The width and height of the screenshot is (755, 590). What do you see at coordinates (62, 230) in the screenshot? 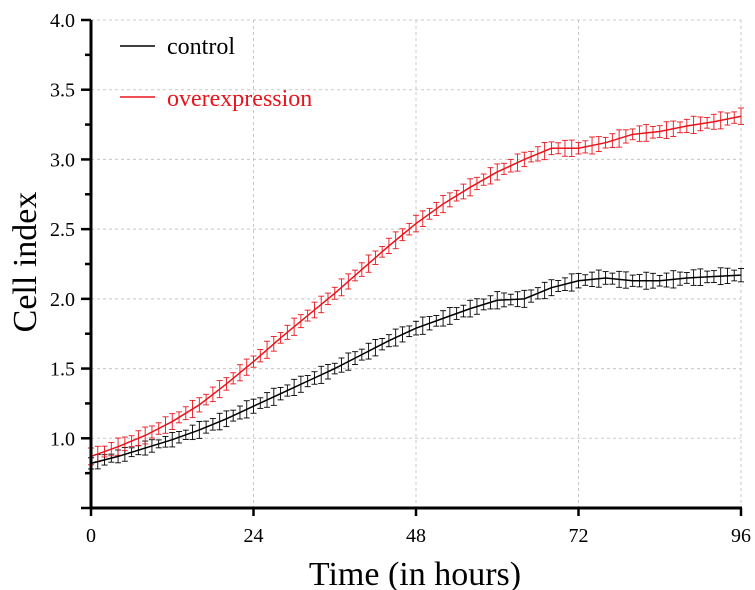
I see `y-tick-label: 2.5` at bounding box center [62, 230].